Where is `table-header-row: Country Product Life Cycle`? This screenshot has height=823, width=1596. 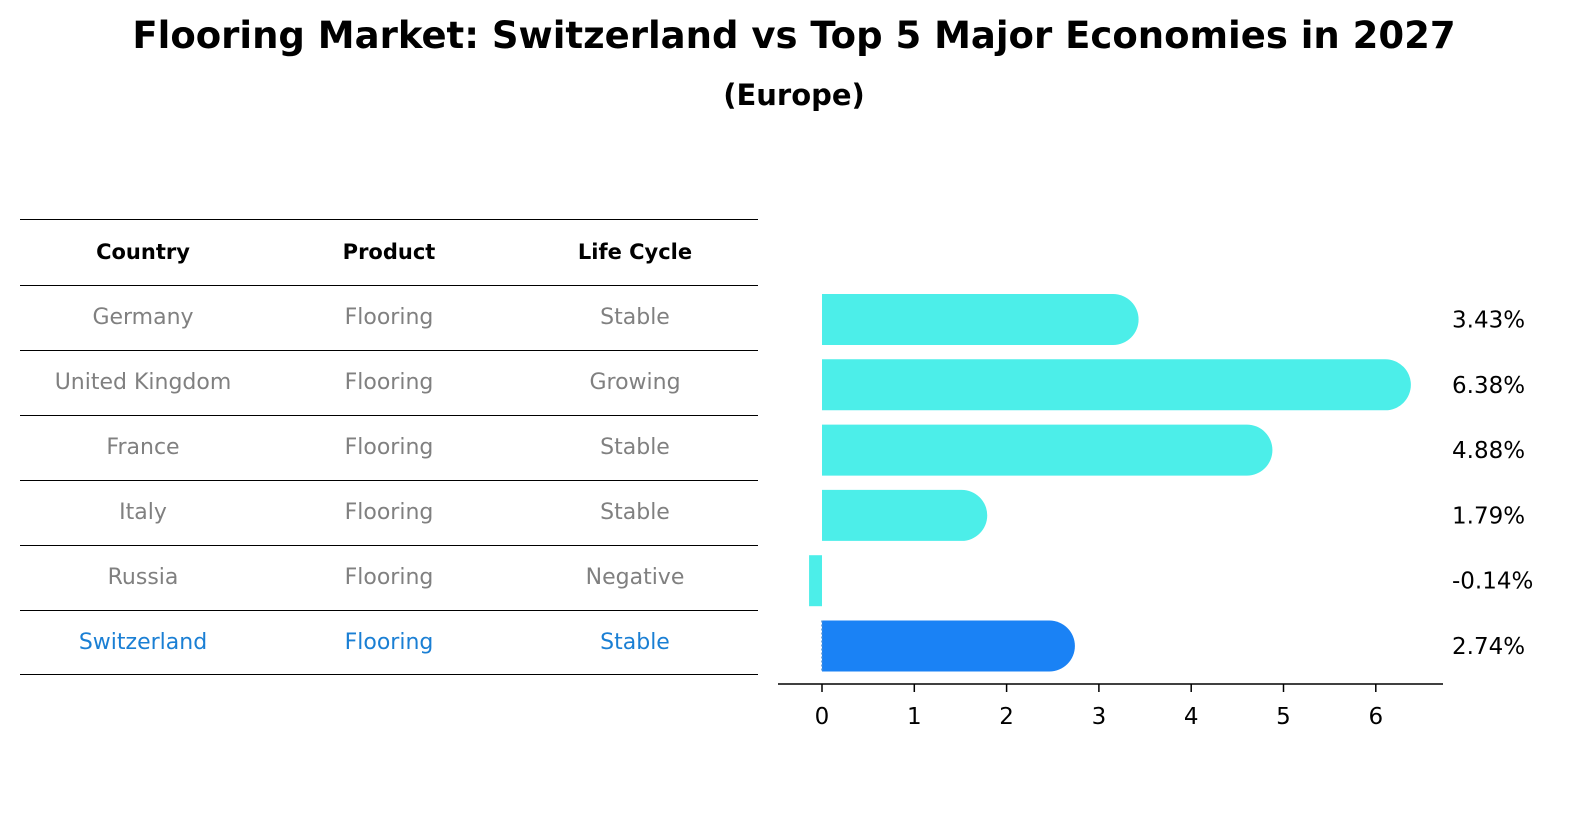
table-header-row: Country Product Life Cycle is located at coordinates (389, 252).